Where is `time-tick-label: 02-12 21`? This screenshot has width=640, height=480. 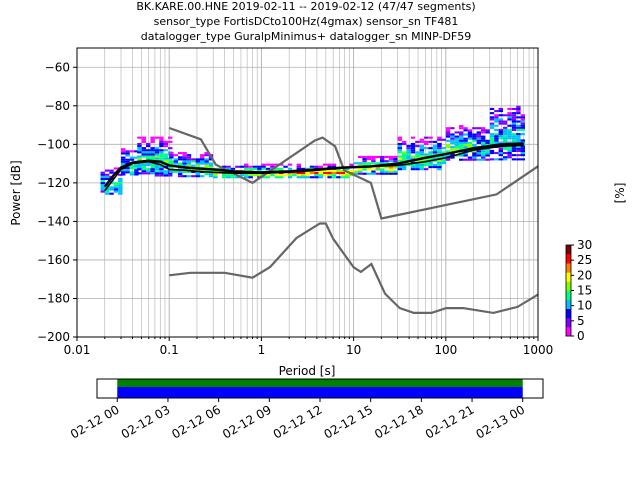
time-tick-label: 02-12 21 is located at coordinates (450, 421).